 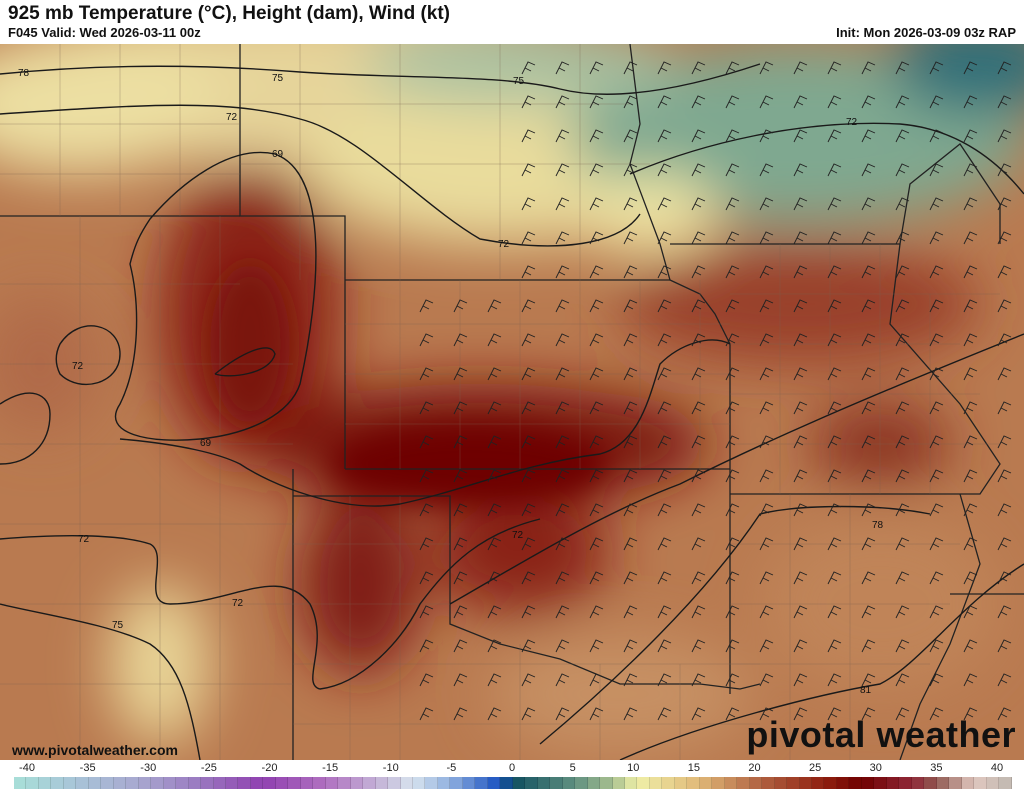 What do you see at coordinates (27, 768) in the screenshot?
I see `colorbar-tick: -40` at bounding box center [27, 768].